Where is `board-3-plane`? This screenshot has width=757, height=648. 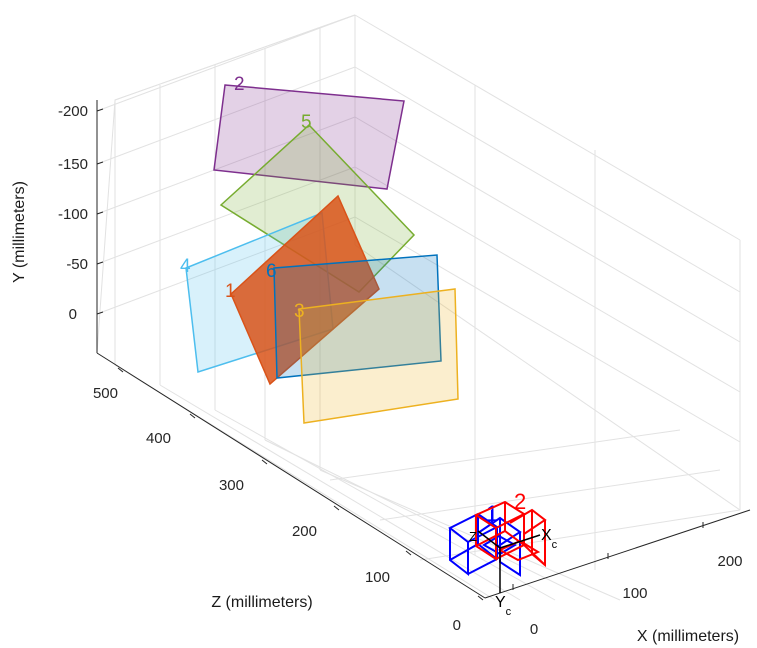
board-3-plane is located at coordinates (378, 356).